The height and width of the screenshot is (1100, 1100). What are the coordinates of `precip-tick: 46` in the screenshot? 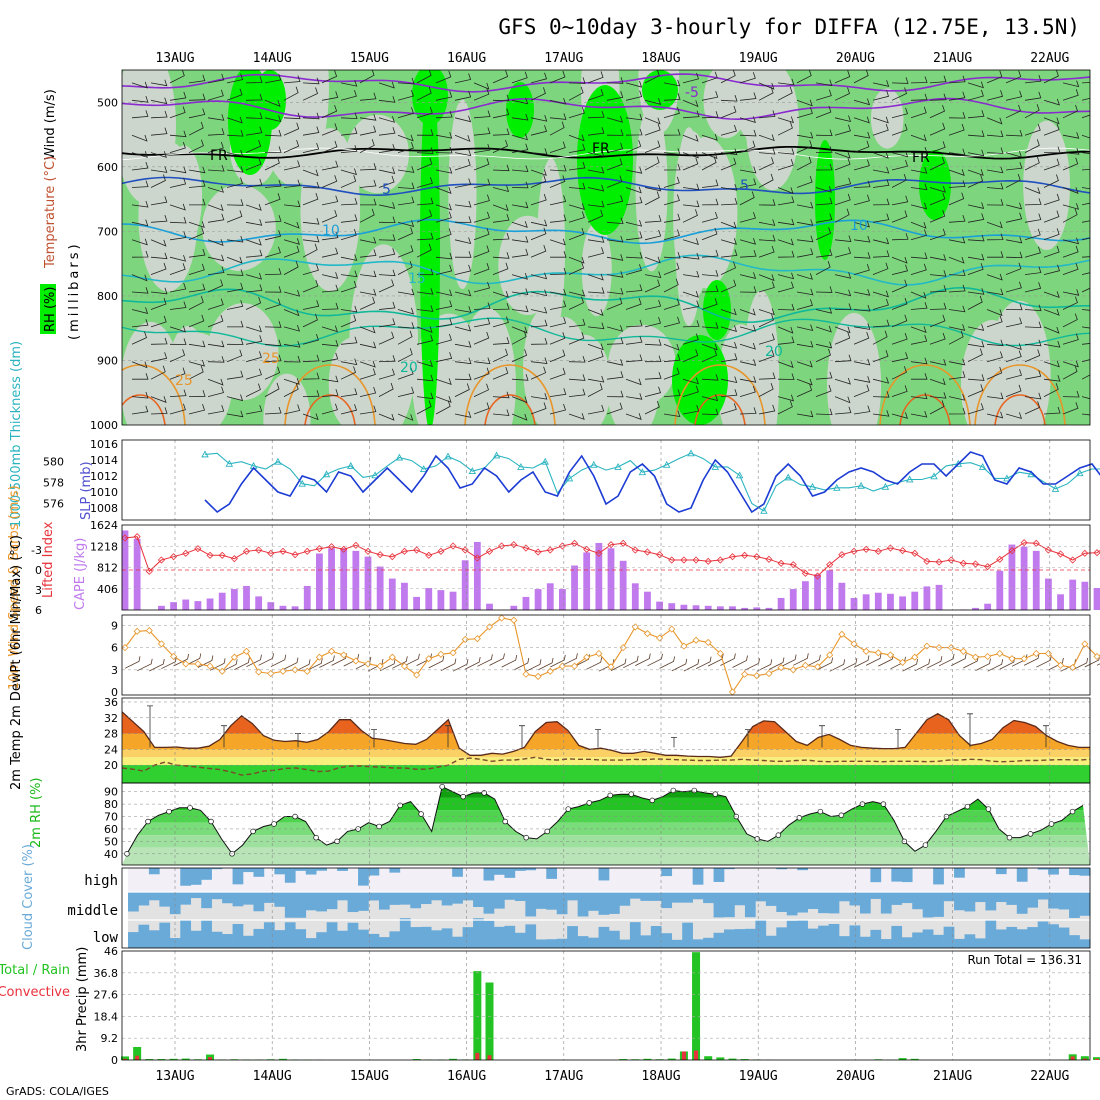 It's located at (111, 951).